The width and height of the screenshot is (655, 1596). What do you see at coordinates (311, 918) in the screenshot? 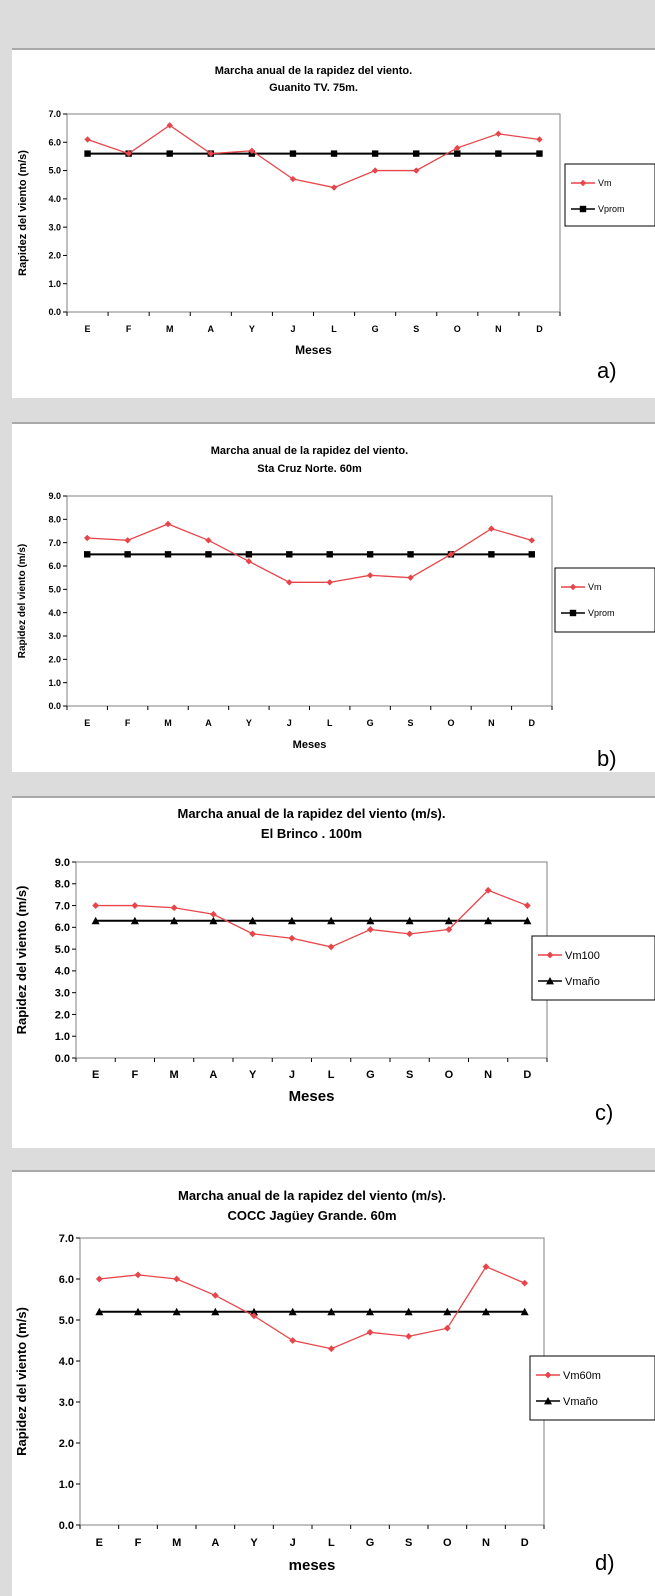
I see `series-line-Vm100` at bounding box center [311, 918].